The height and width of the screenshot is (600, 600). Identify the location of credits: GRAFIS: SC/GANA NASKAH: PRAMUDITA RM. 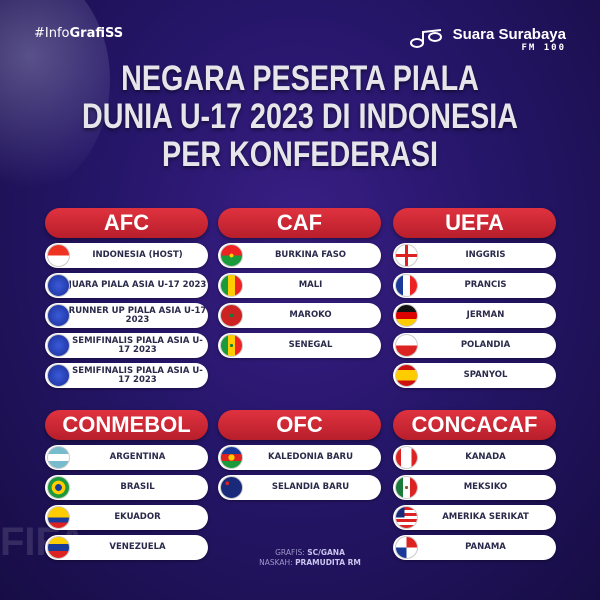
(310, 558).